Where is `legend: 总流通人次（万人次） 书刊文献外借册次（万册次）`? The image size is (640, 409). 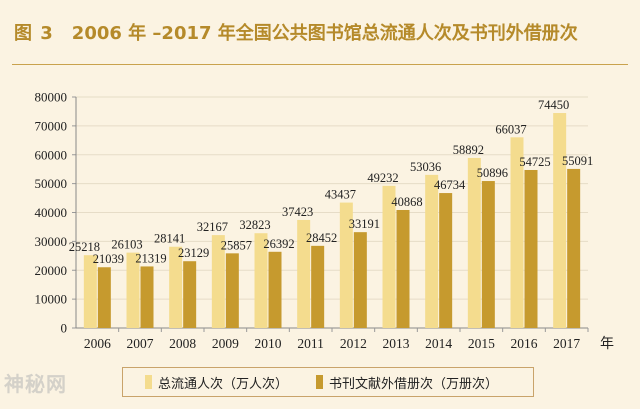
legend: 总流通人次（万人次） 书刊文献外借册次（万册次） is located at coordinates (328, 382).